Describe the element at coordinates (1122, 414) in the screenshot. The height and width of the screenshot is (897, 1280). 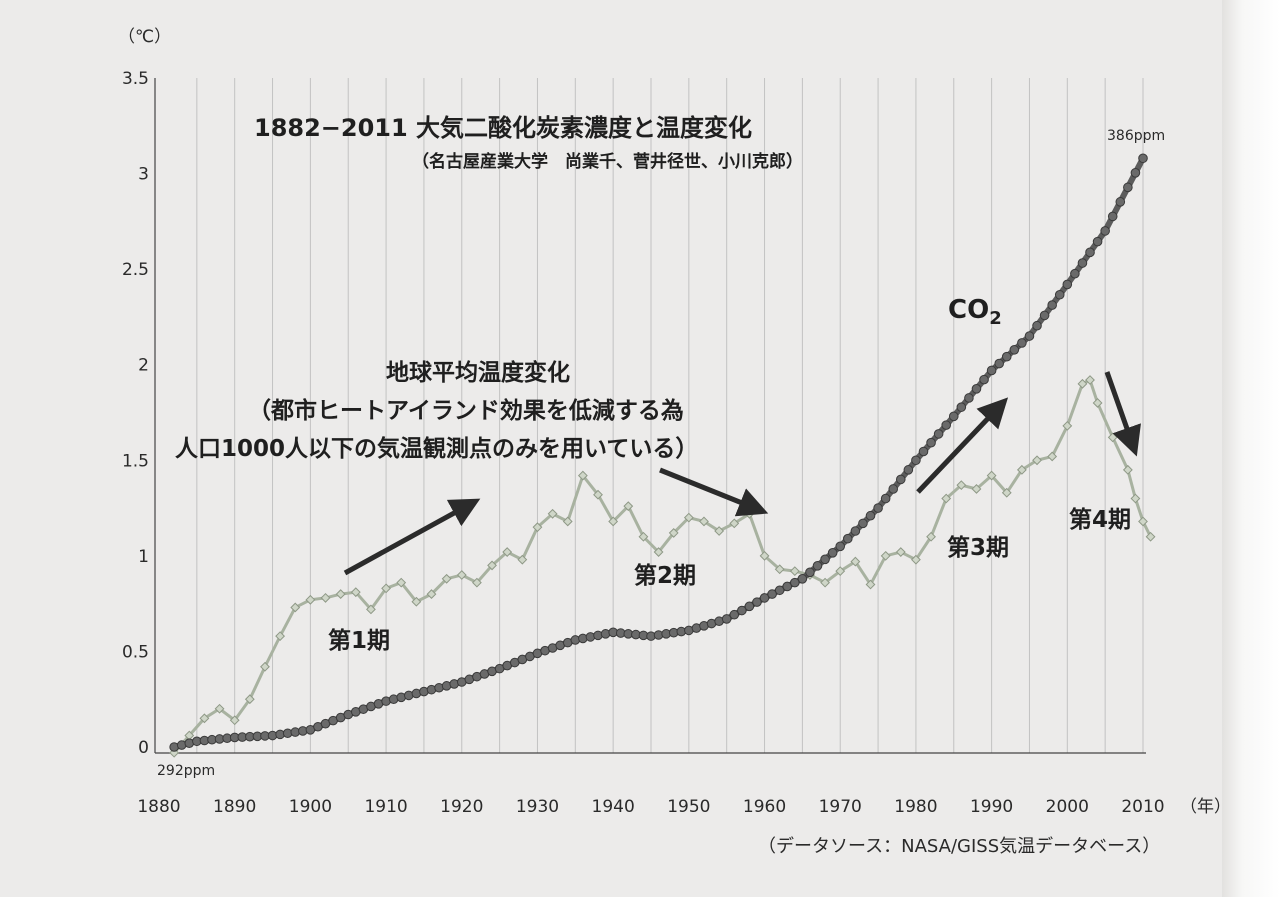
I see `period-4-down-arrow` at that location.